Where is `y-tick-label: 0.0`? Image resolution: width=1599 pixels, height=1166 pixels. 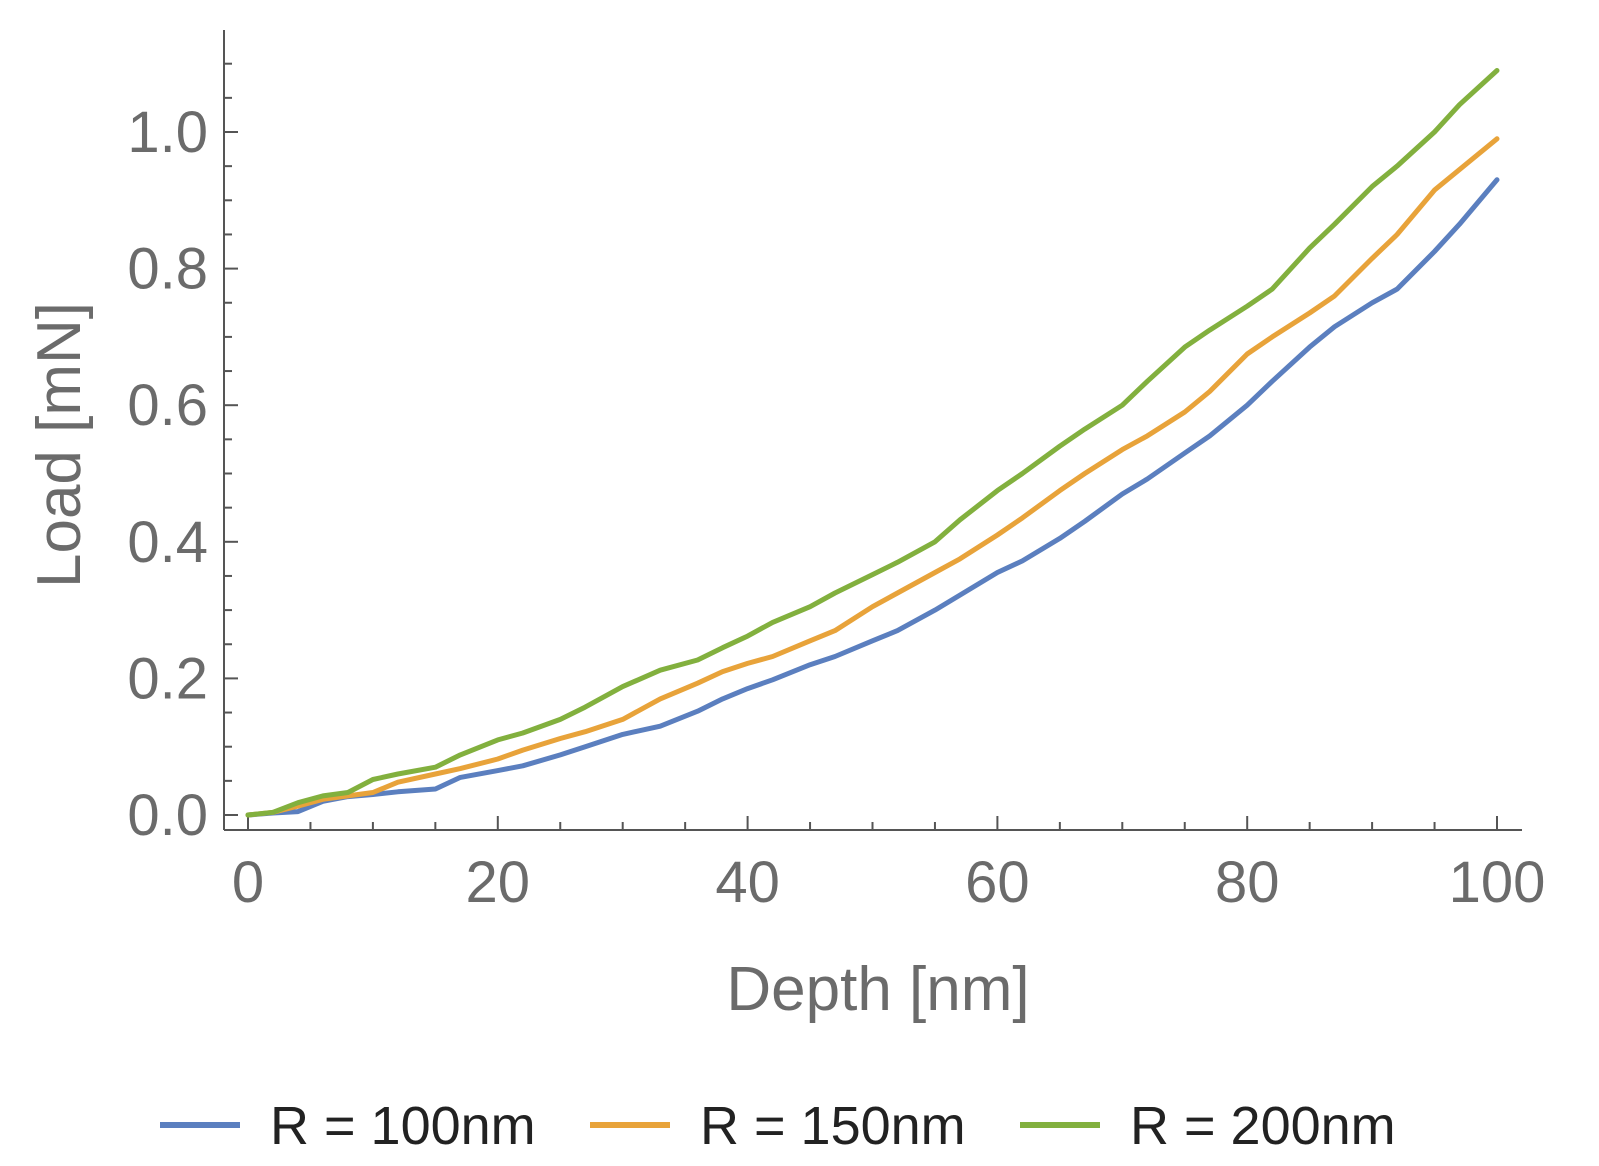 y-tick-label: 0.0 is located at coordinates (167, 815).